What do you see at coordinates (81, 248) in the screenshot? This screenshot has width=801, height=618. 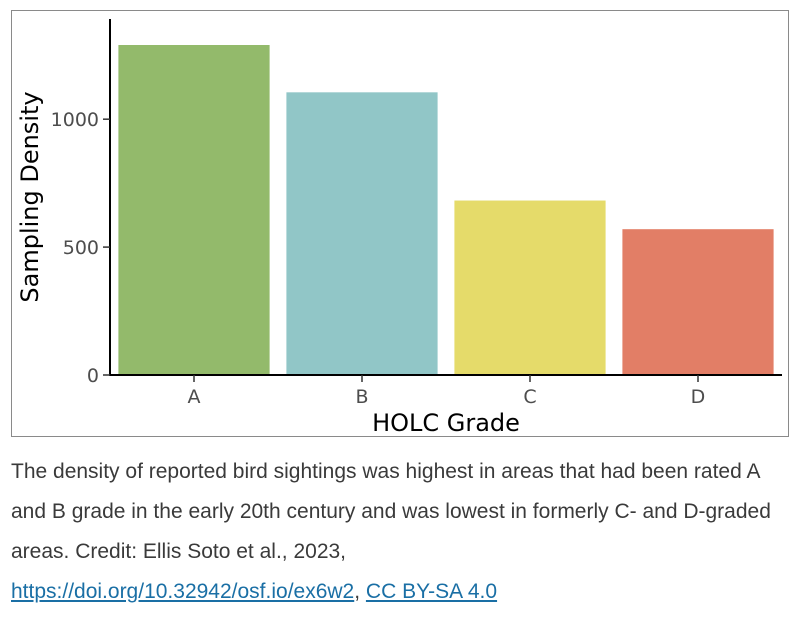 I see `y-tick-label: 500` at bounding box center [81, 248].